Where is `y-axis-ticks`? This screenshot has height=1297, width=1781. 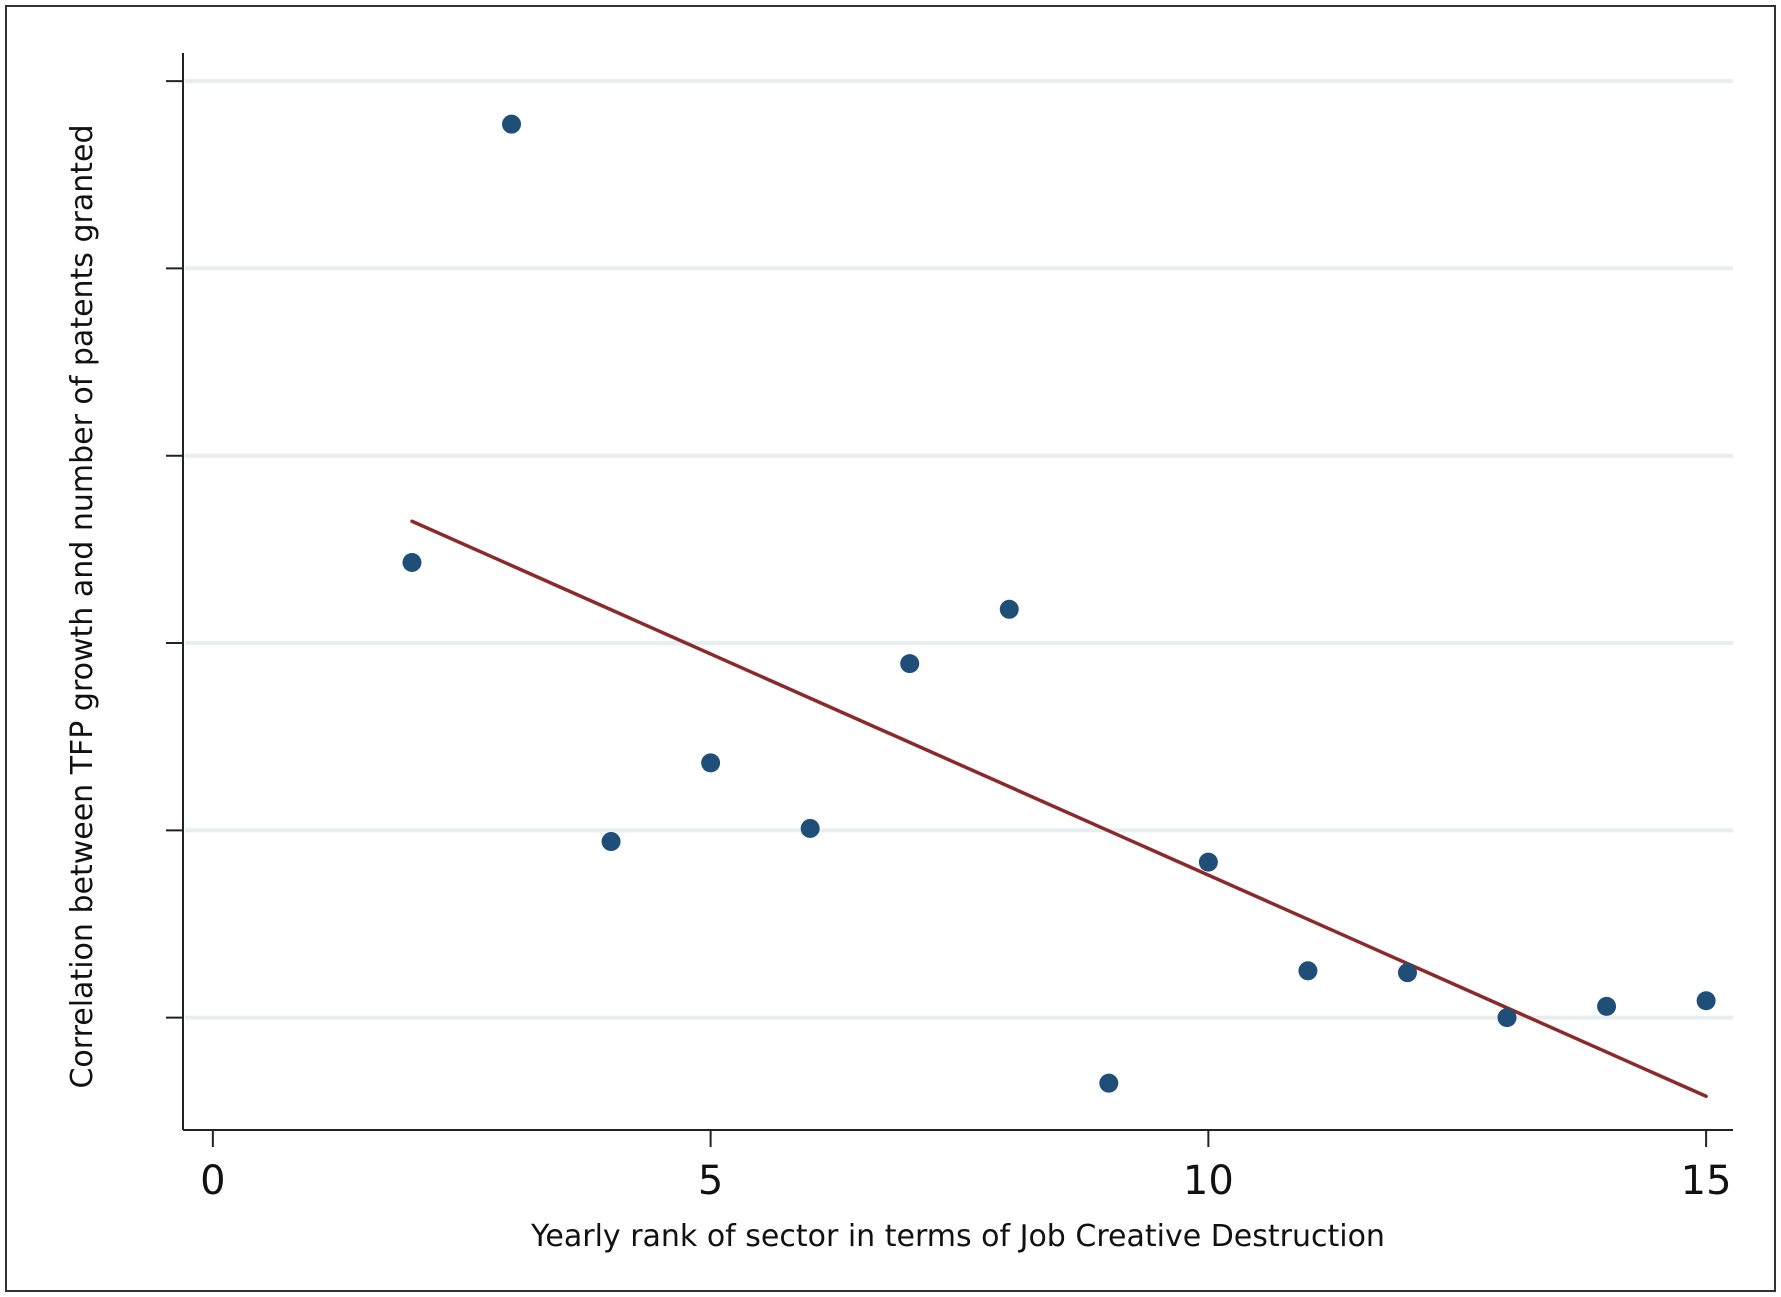
y-axis-ticks is located at coordinates (174, 549).